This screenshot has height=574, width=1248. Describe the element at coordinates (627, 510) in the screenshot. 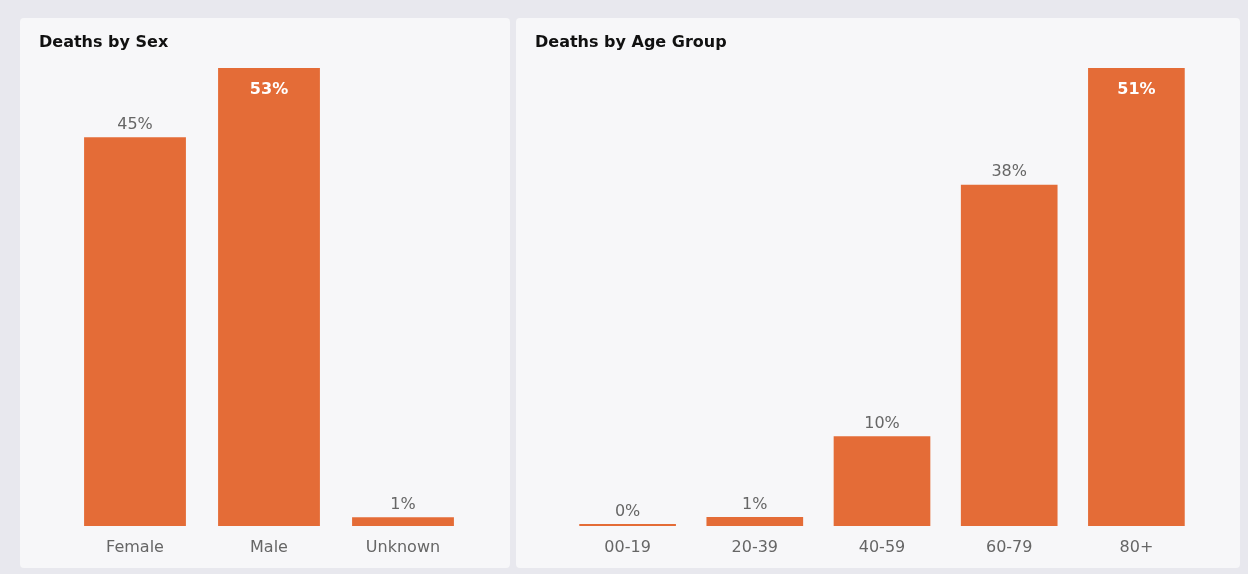

I see `data-label: 0%` at that location.